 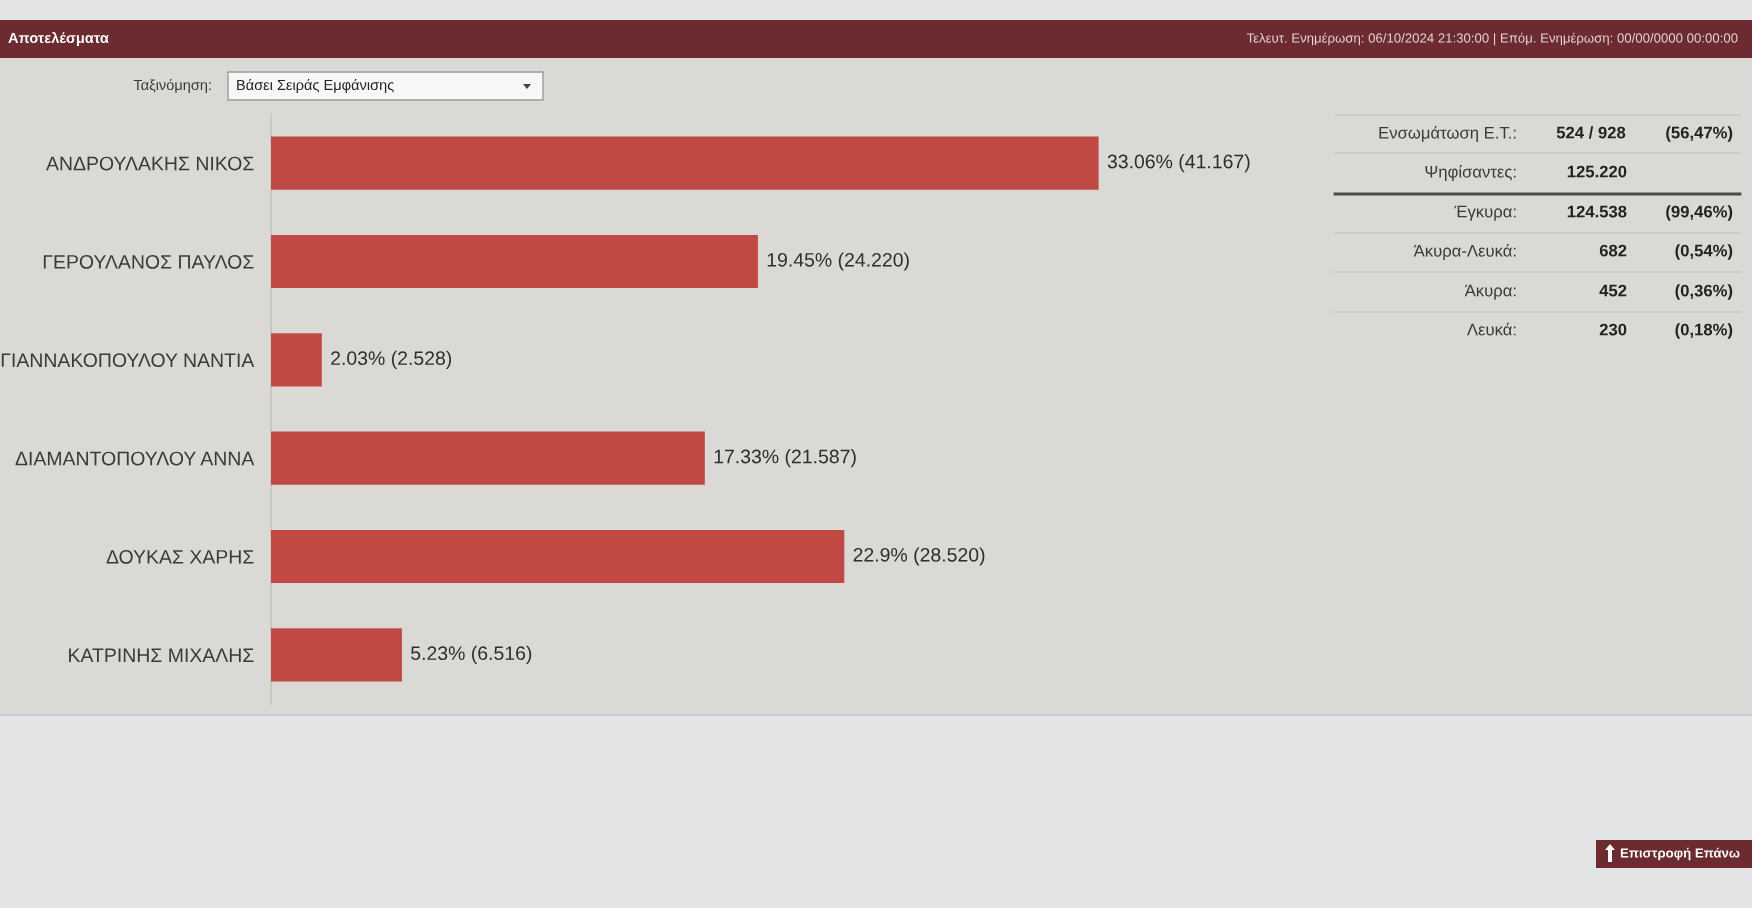 What do you see at coordinates (1704, 292) in the screenshot?
I see `text: (0,36%)` at bounding box center [1704, 292].